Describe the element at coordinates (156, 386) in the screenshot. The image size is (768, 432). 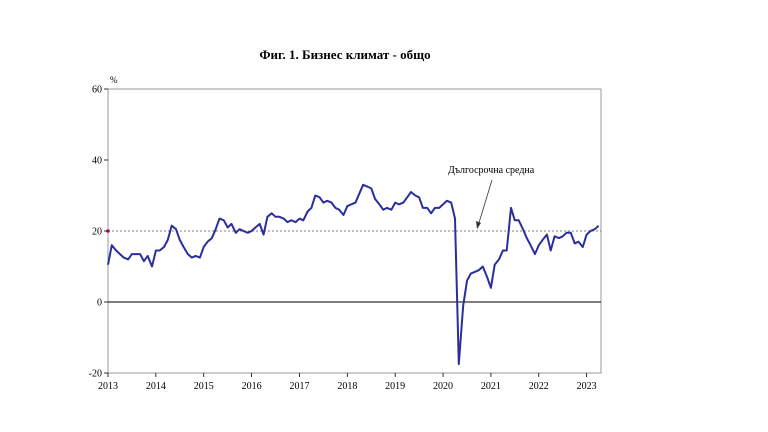
I see `x-tick-label: 2014` at that location.